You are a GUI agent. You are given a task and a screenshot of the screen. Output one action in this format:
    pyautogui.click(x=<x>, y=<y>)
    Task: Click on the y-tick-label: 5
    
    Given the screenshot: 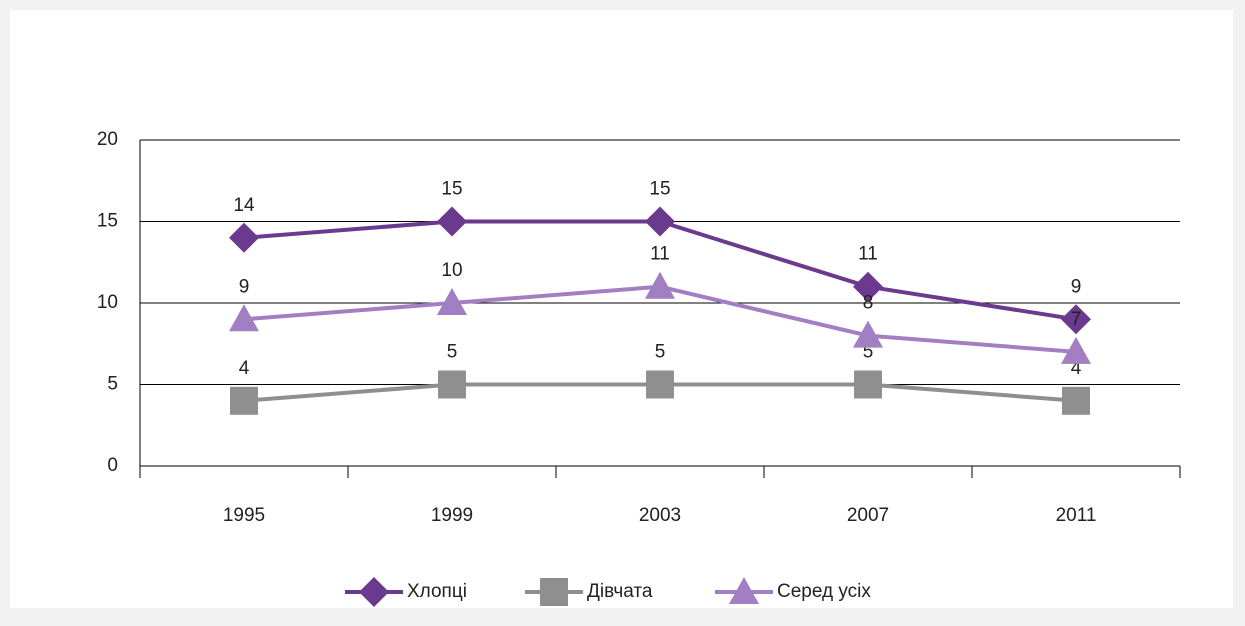 What is the action you would take?
    pyautogui.click(x=112, y=384)
    